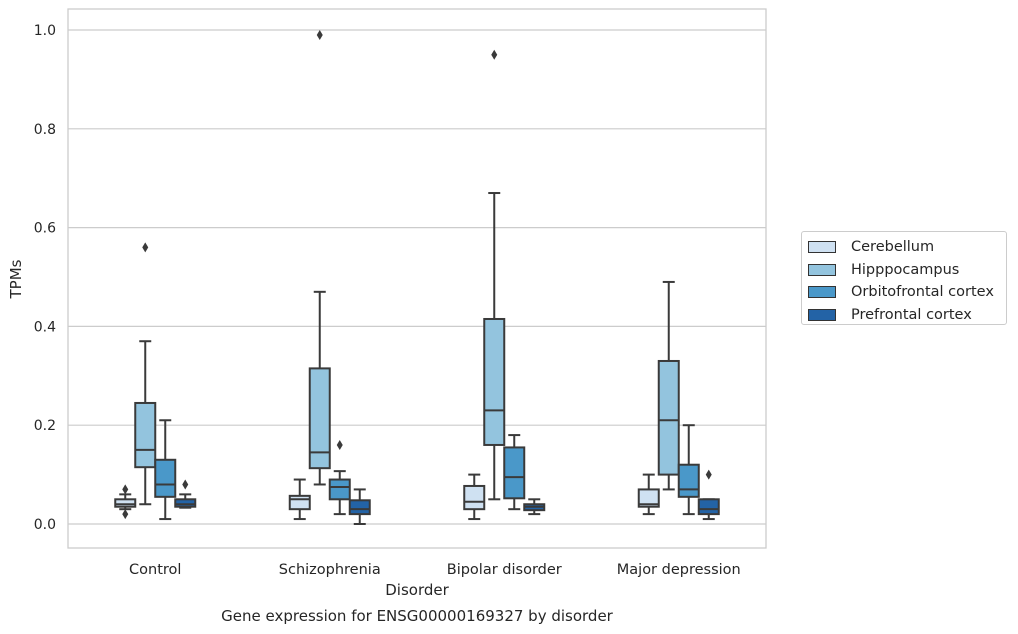 This screenshot has height=634, width=1018. What do you see at coordinates (911, 314) in the screenshot?
I see `legend-label: Prefrontal cortex` at bounding box center [911, 314].